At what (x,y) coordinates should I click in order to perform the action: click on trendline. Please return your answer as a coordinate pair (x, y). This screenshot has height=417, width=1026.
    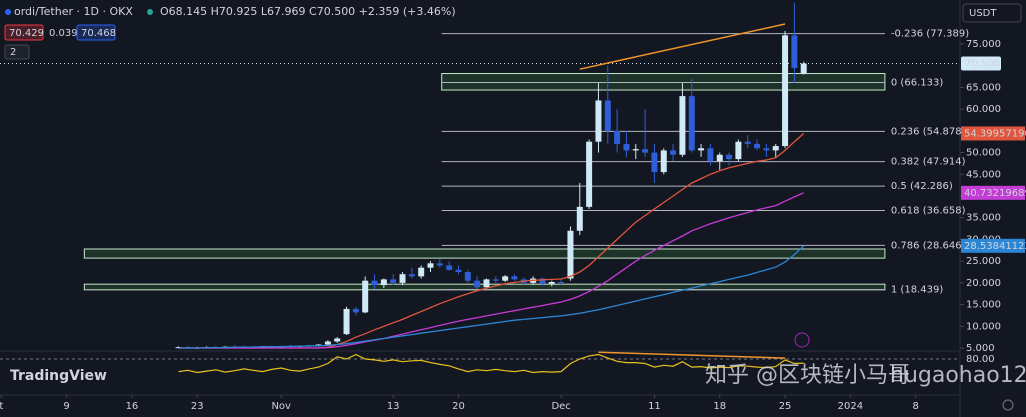
    Looking at the image, I should click on (682, 46).